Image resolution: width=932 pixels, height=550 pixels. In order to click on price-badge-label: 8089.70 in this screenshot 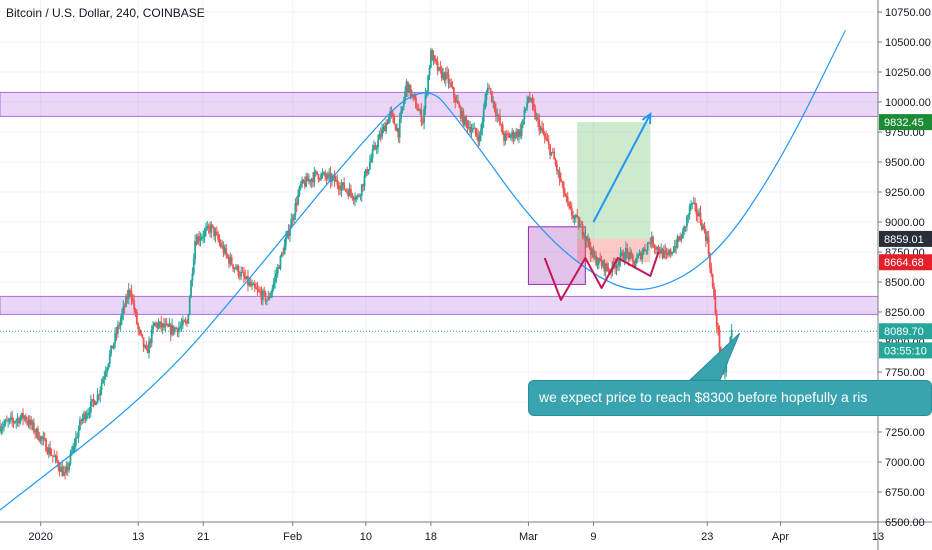, I will do `click(904, 332)`.